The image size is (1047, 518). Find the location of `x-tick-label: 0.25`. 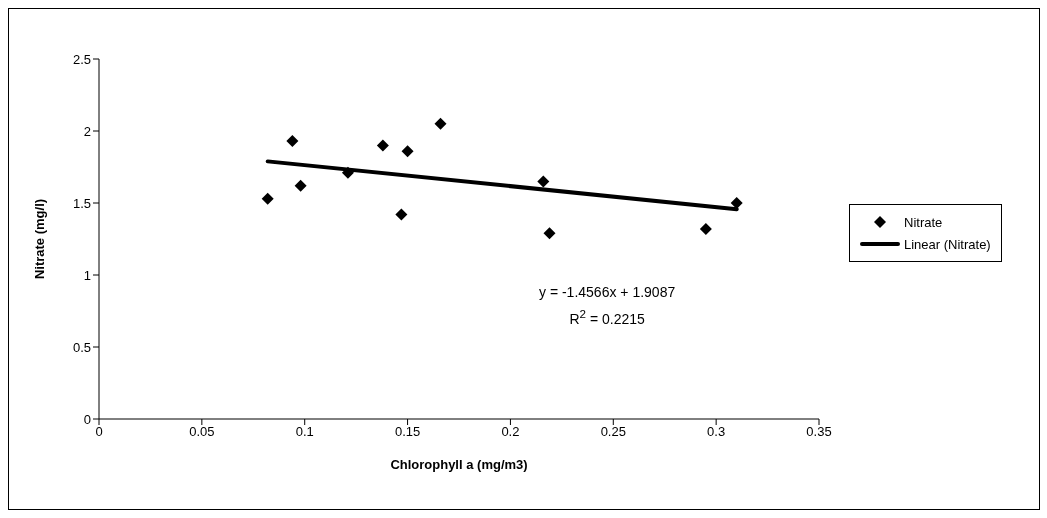

x-tick-label: 0.25 is located at coordinates (613, 432).